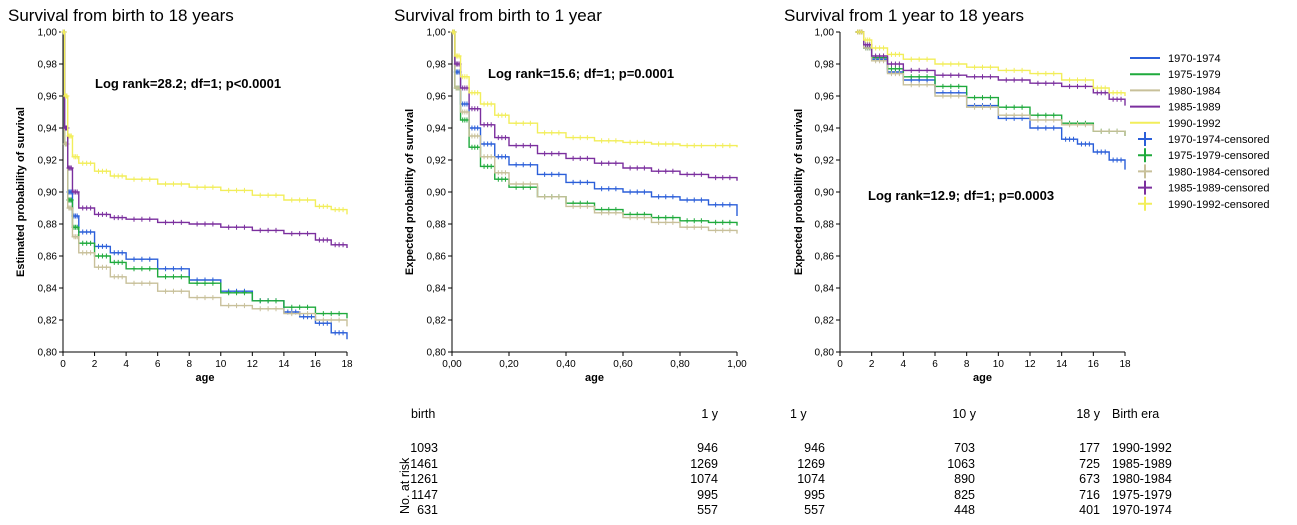 Image resolution: width=1297 pixels, height=525 pixels. I want to click on y-tick-label: 0,96, so click(825, 97).